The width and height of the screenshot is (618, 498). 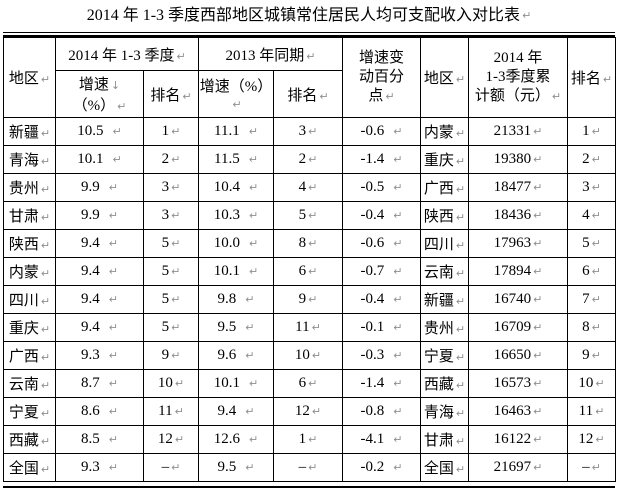 I want to click on cell-rank-amount: 6 ↵, so click(x=592, y=271).